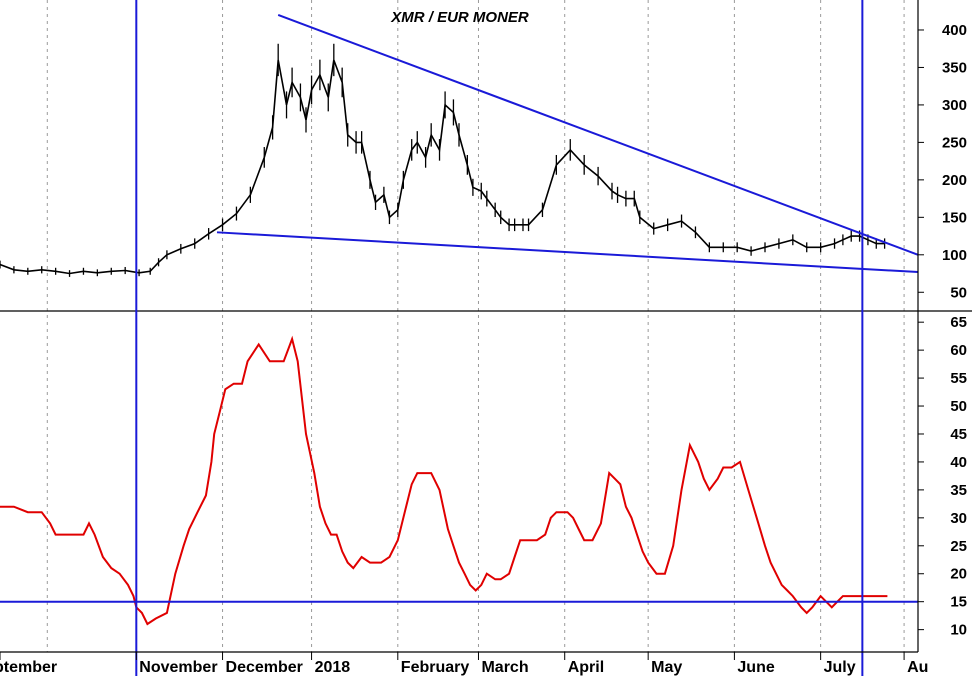 The image size is (972, 676). Describe the element at coordinates (954, 142) in the screenshot. I see `price-ytick-label: 250` at that location.